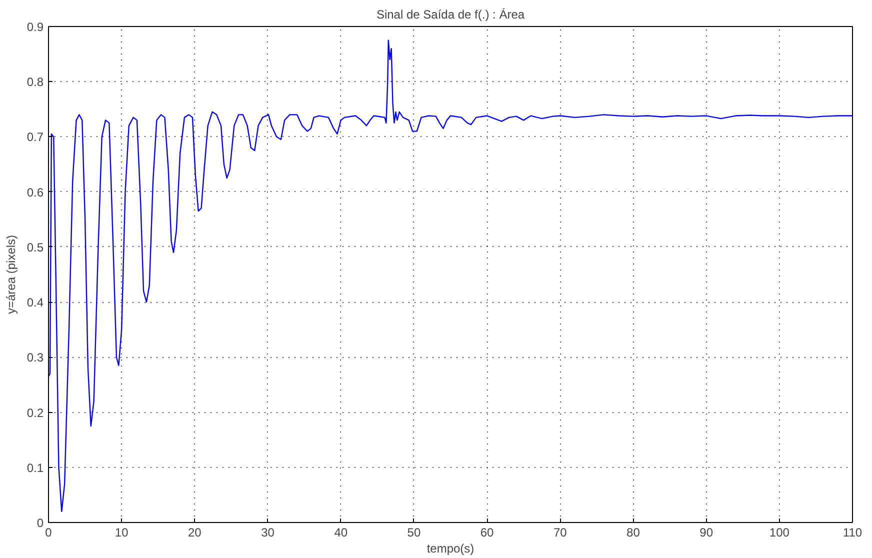 This screenshot has height=558, width=872. Describe the element at coordinates (121, 533) in the screenshot. I see `x-tick-label: 10` at that location.